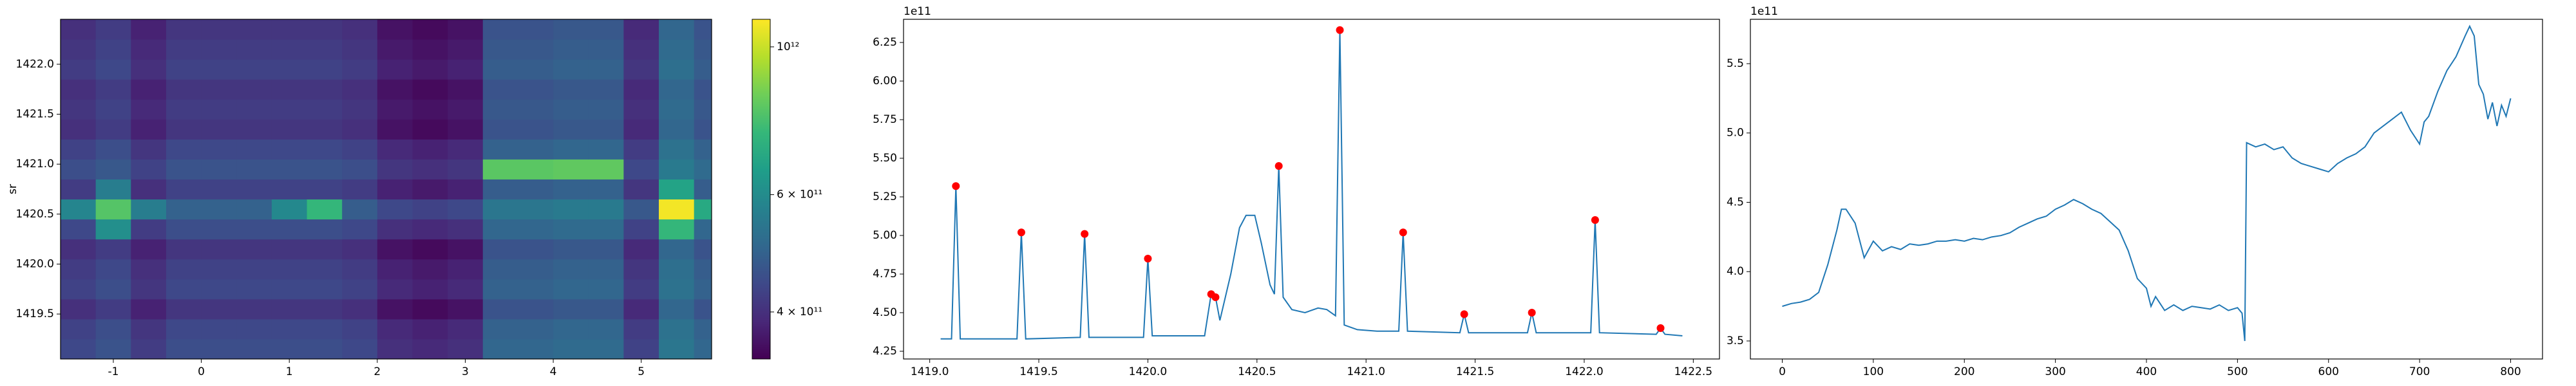  Describe the element at coordinates (885, 196) in the screenshot. I see `y-tick-label: 5.25` at that location.